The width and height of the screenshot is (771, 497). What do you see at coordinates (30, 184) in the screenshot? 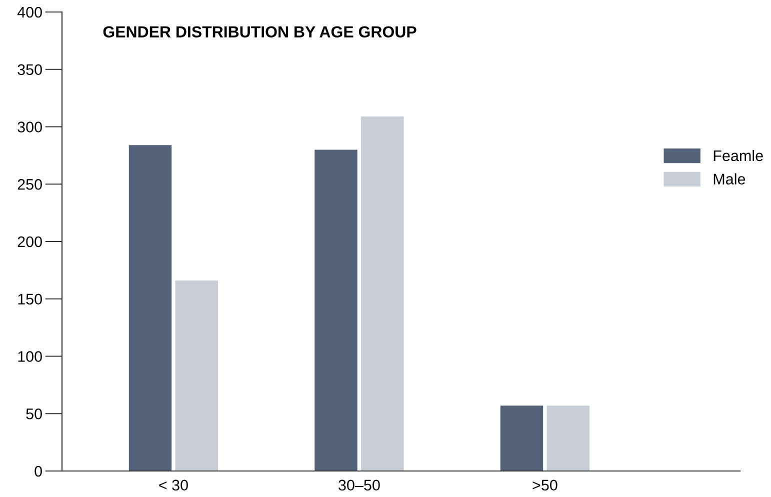
I see `y-tick-label: 250` at bounding box center [30, 184].